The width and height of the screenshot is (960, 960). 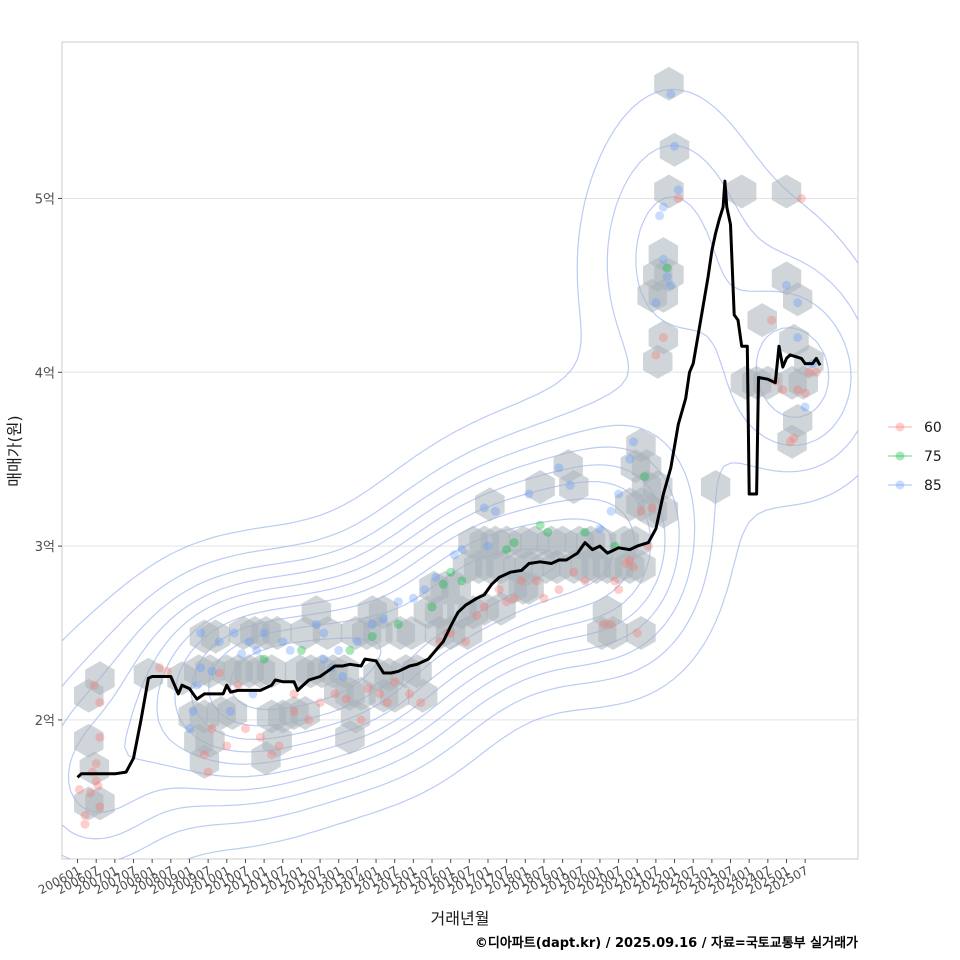 I want to click on y-tick-label-2: 4억, so click(x=45, y=373).